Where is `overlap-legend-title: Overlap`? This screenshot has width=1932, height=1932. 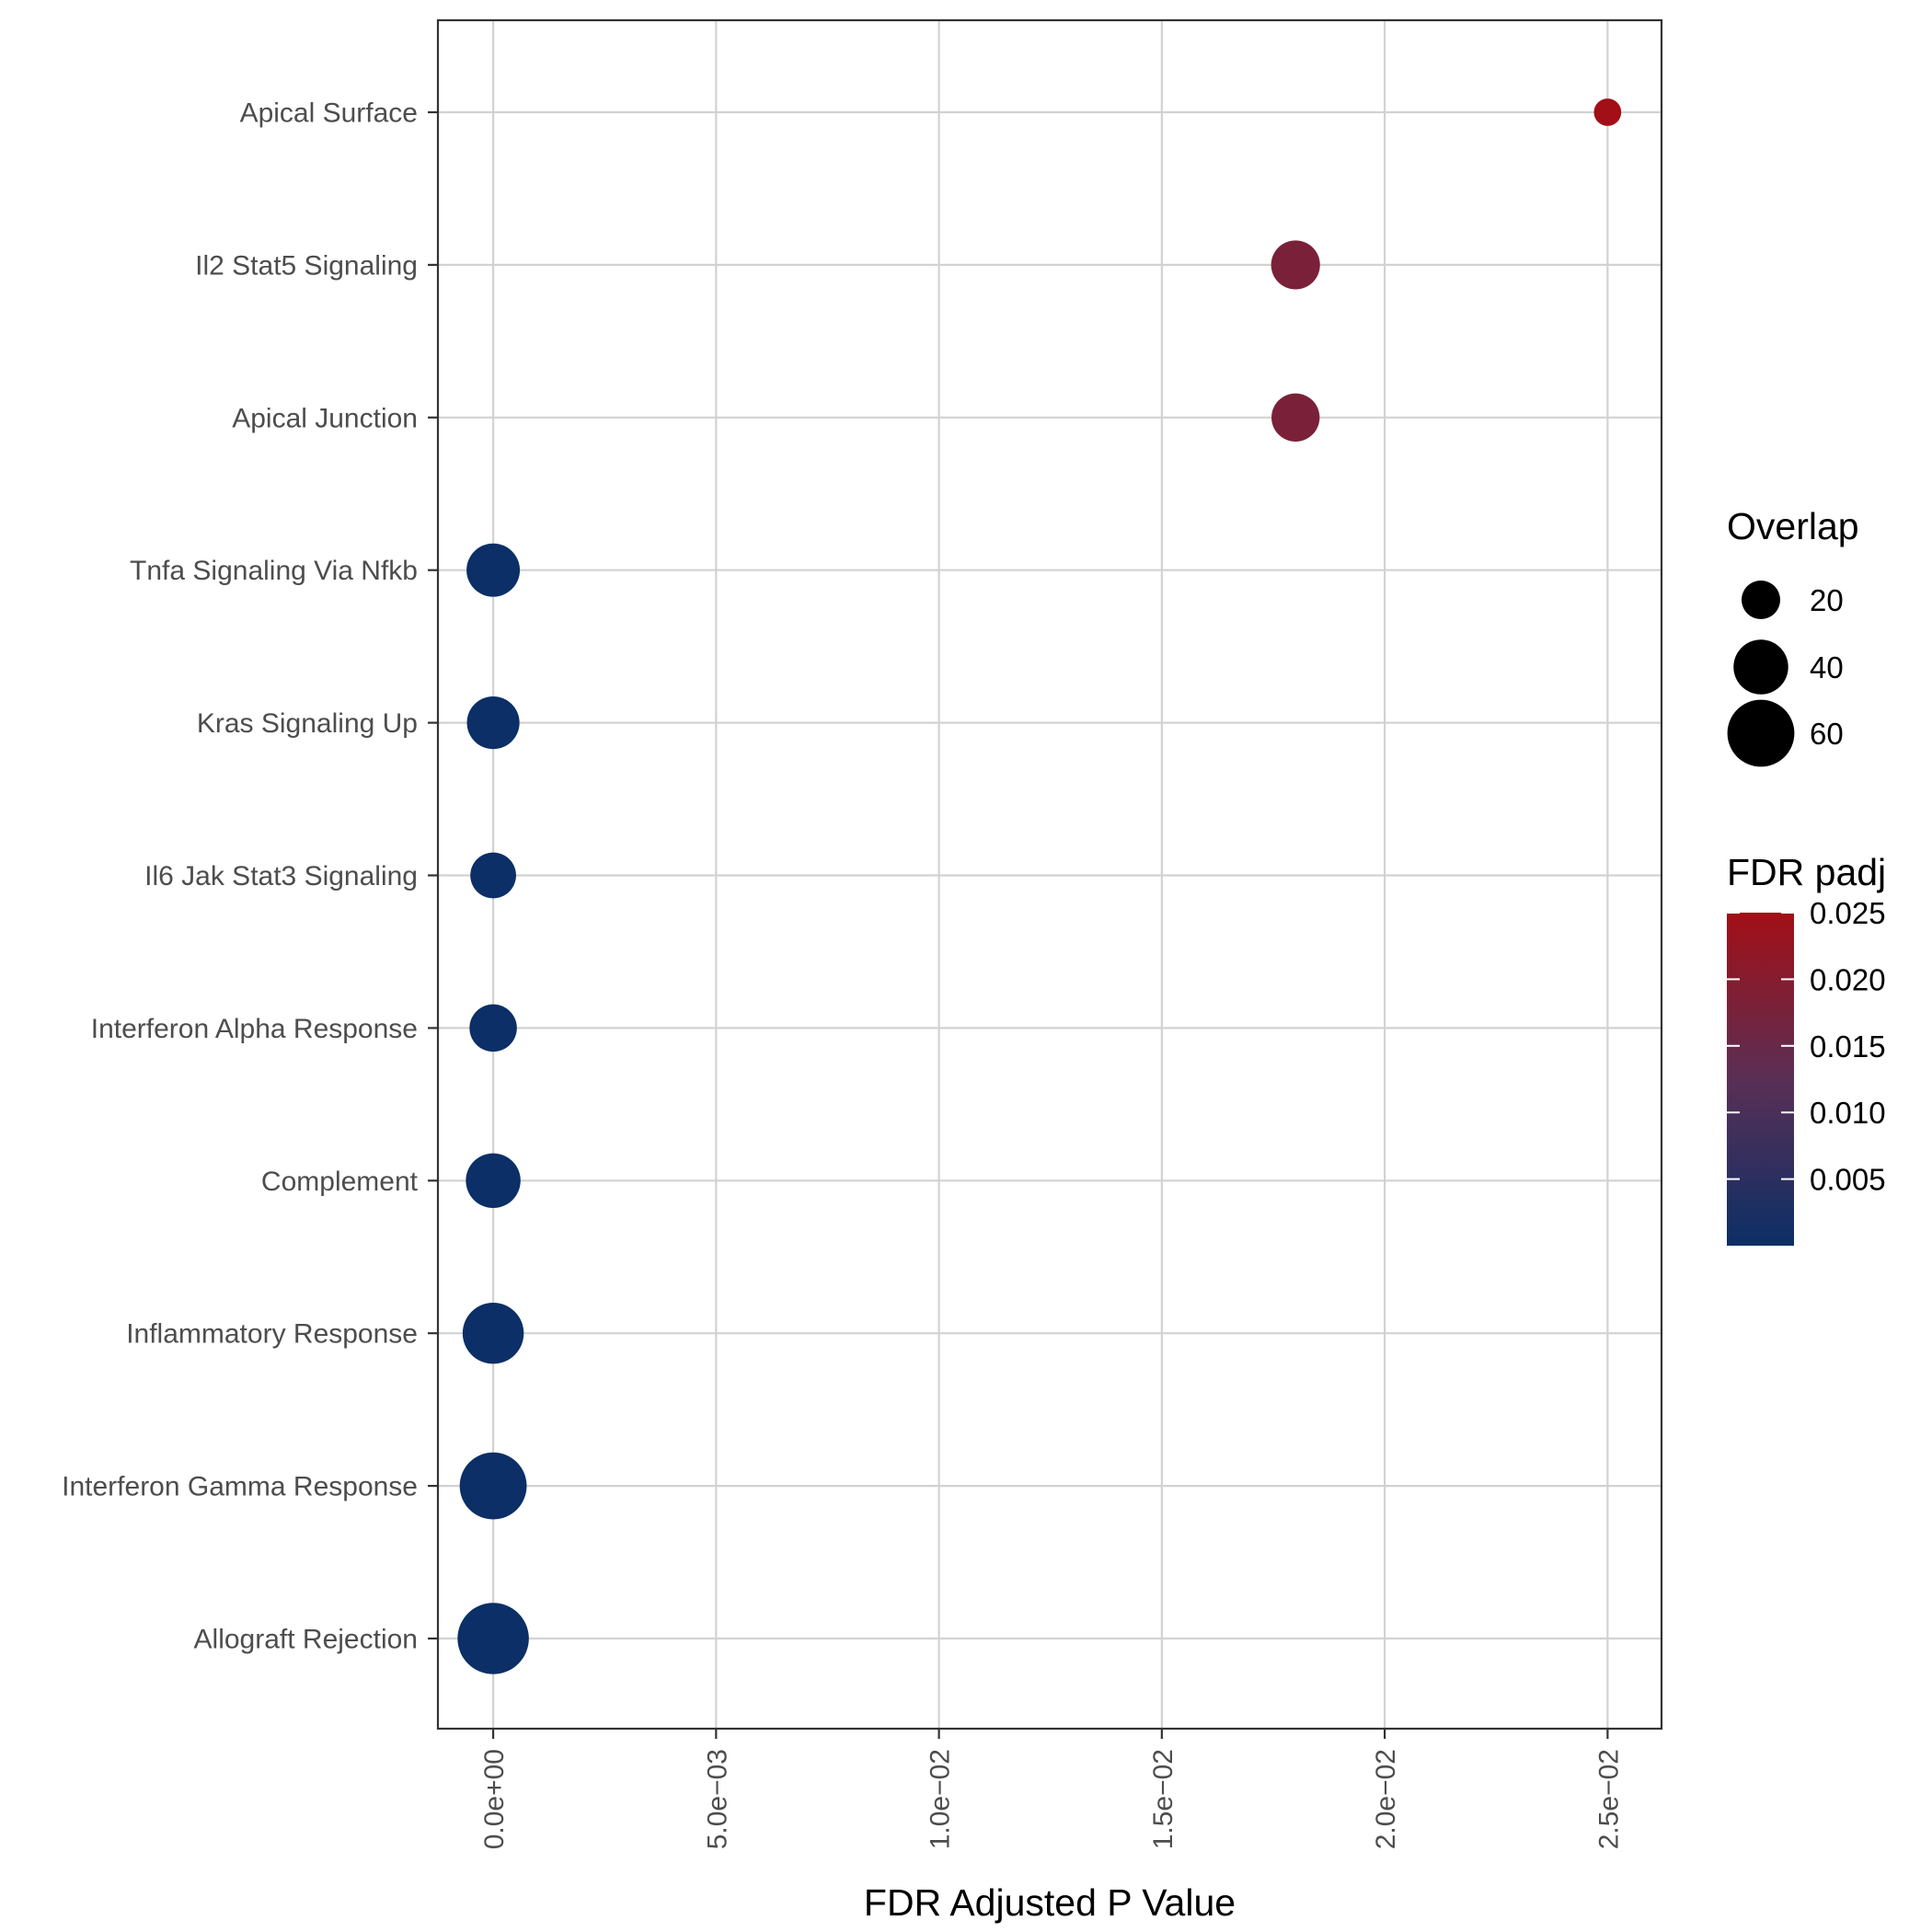
overlap-legend-title: Overlap is located at coordinates (1793, 526).